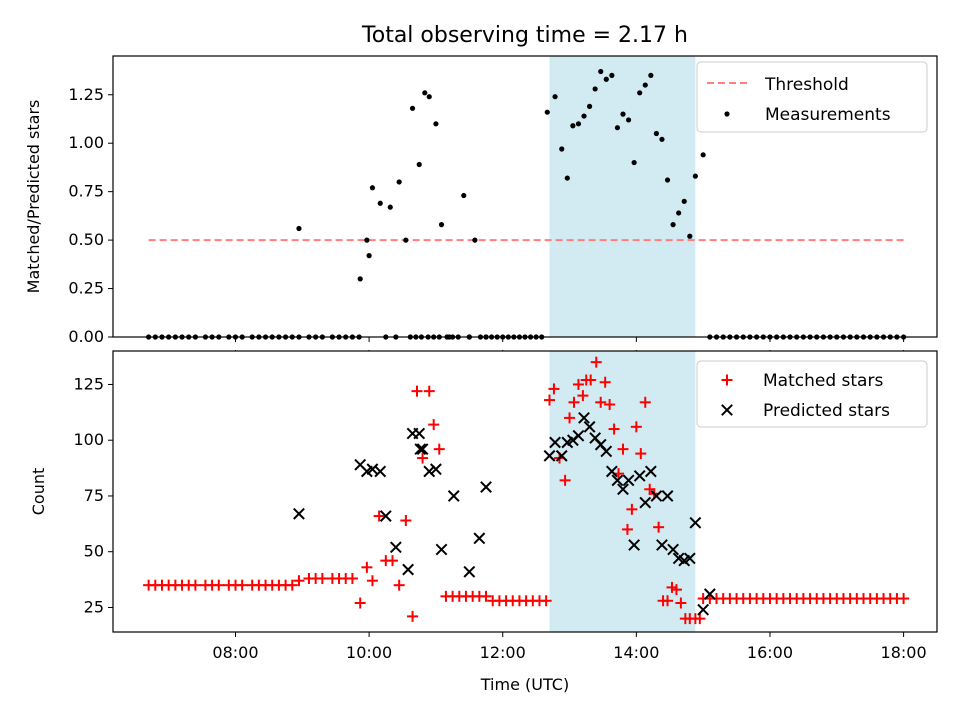 This screenshot has height=720, width=960. What do you see at coordinates (806, 85) in the screenshot?
I see `legend-threshold-label: Threshold` at bounding box center [806, 85].